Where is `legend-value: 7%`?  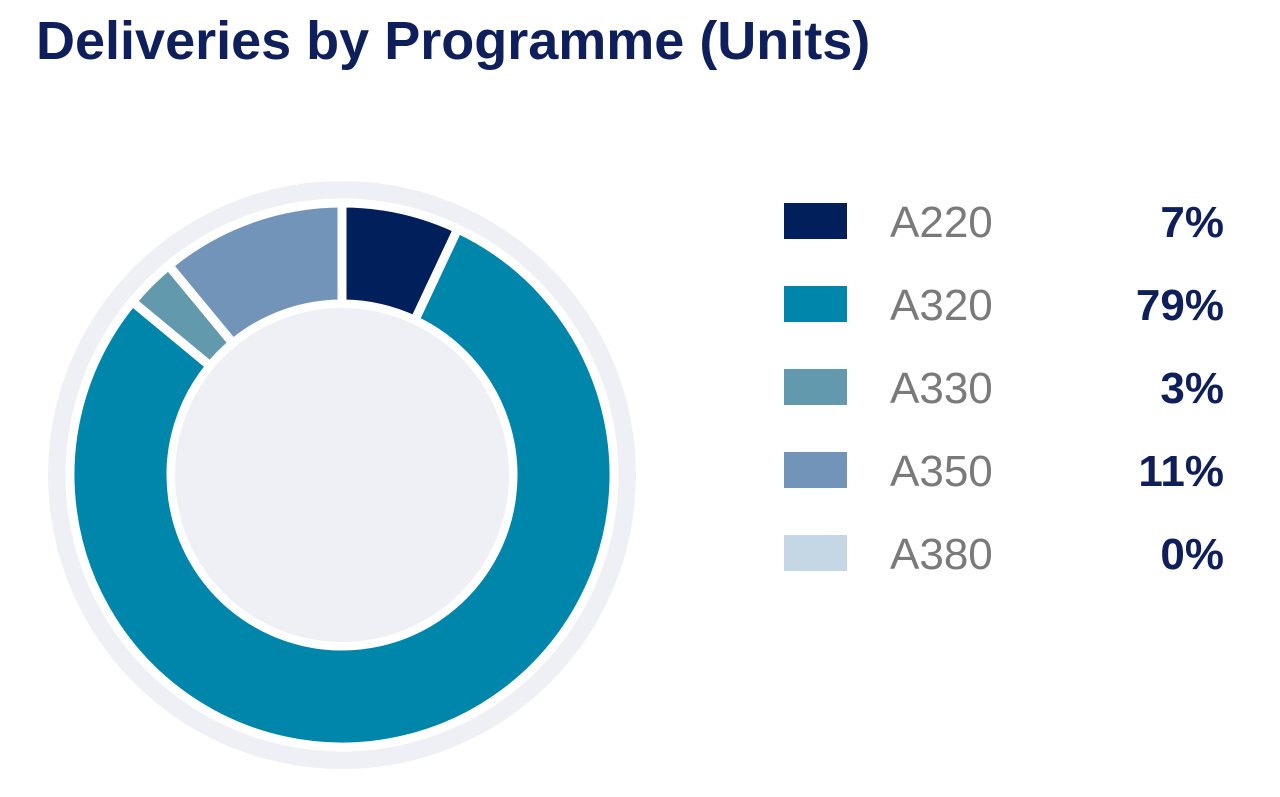 legend-value: 7% is located at coordinates (1192, 222).